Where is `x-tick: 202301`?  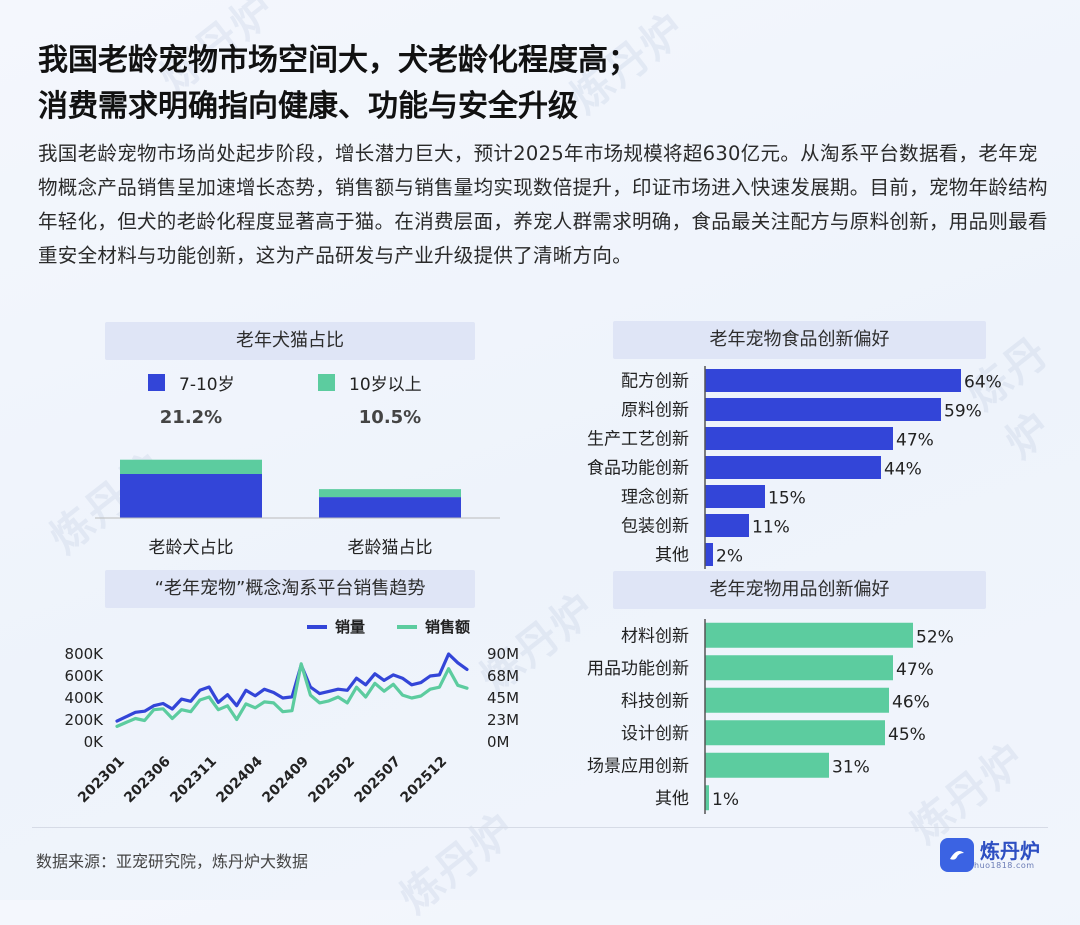 x-tick: 202301 is located at coordinates (101, 780).